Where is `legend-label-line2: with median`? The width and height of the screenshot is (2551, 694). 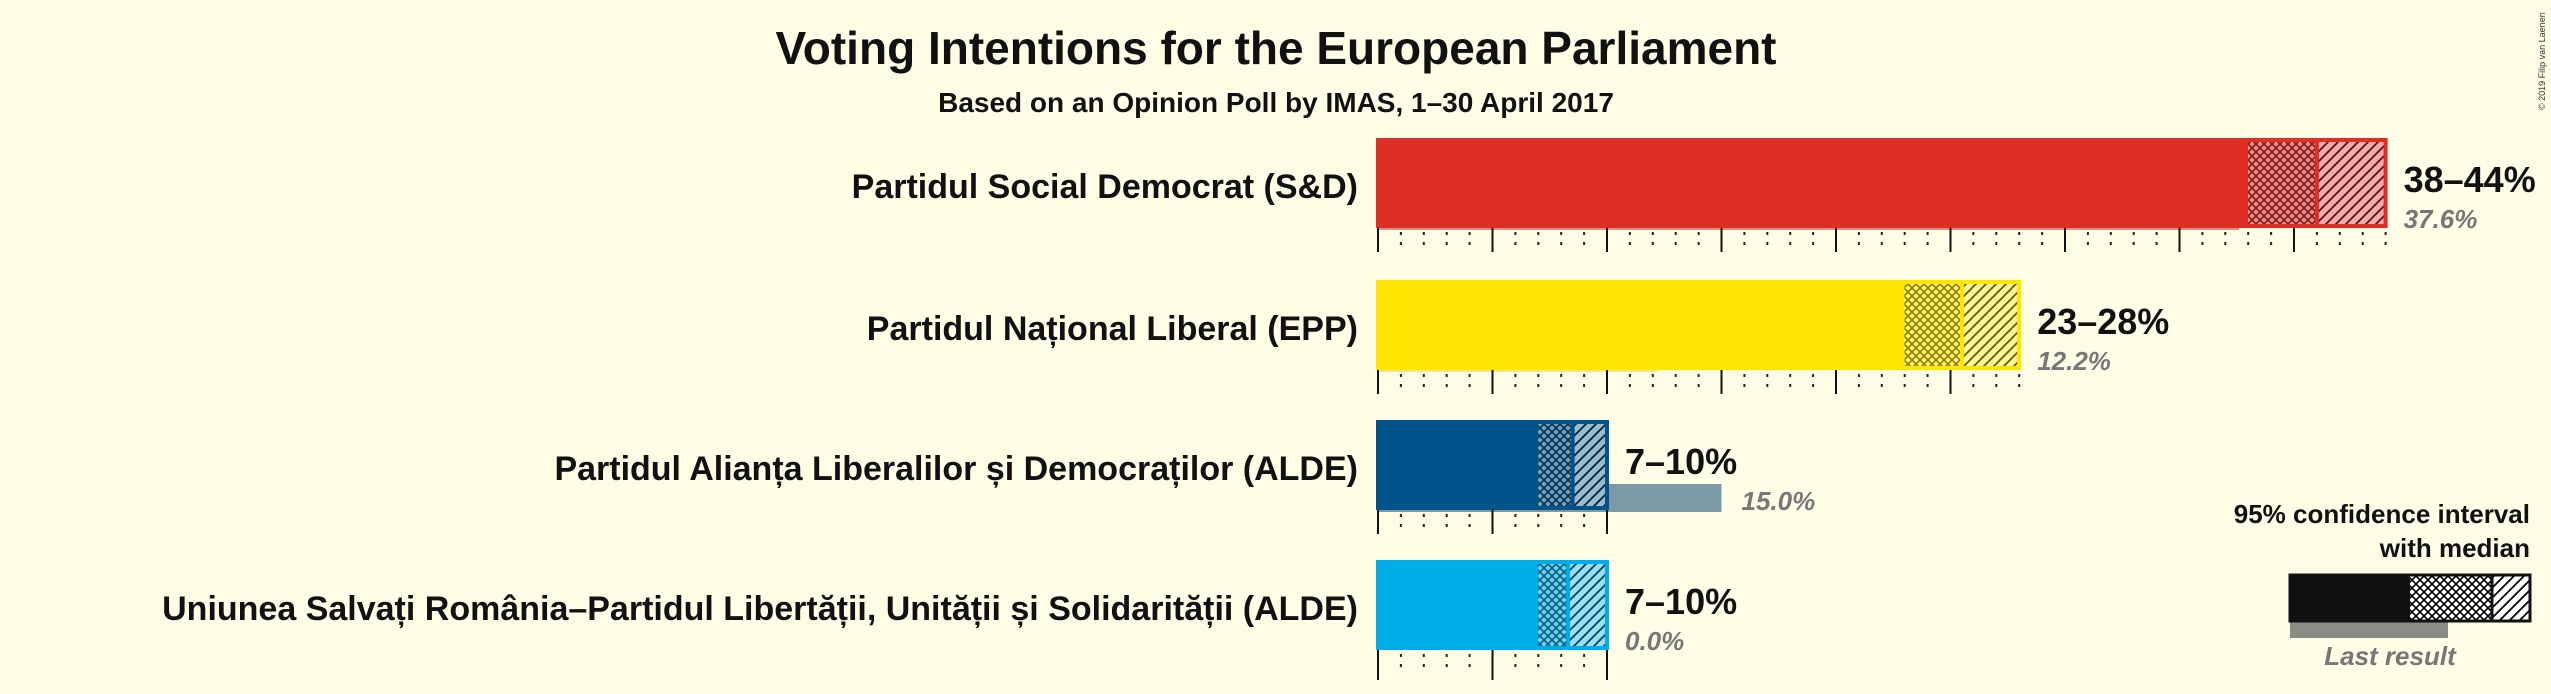 legend-label-line2: with median is located at coordinates (2454, 548).